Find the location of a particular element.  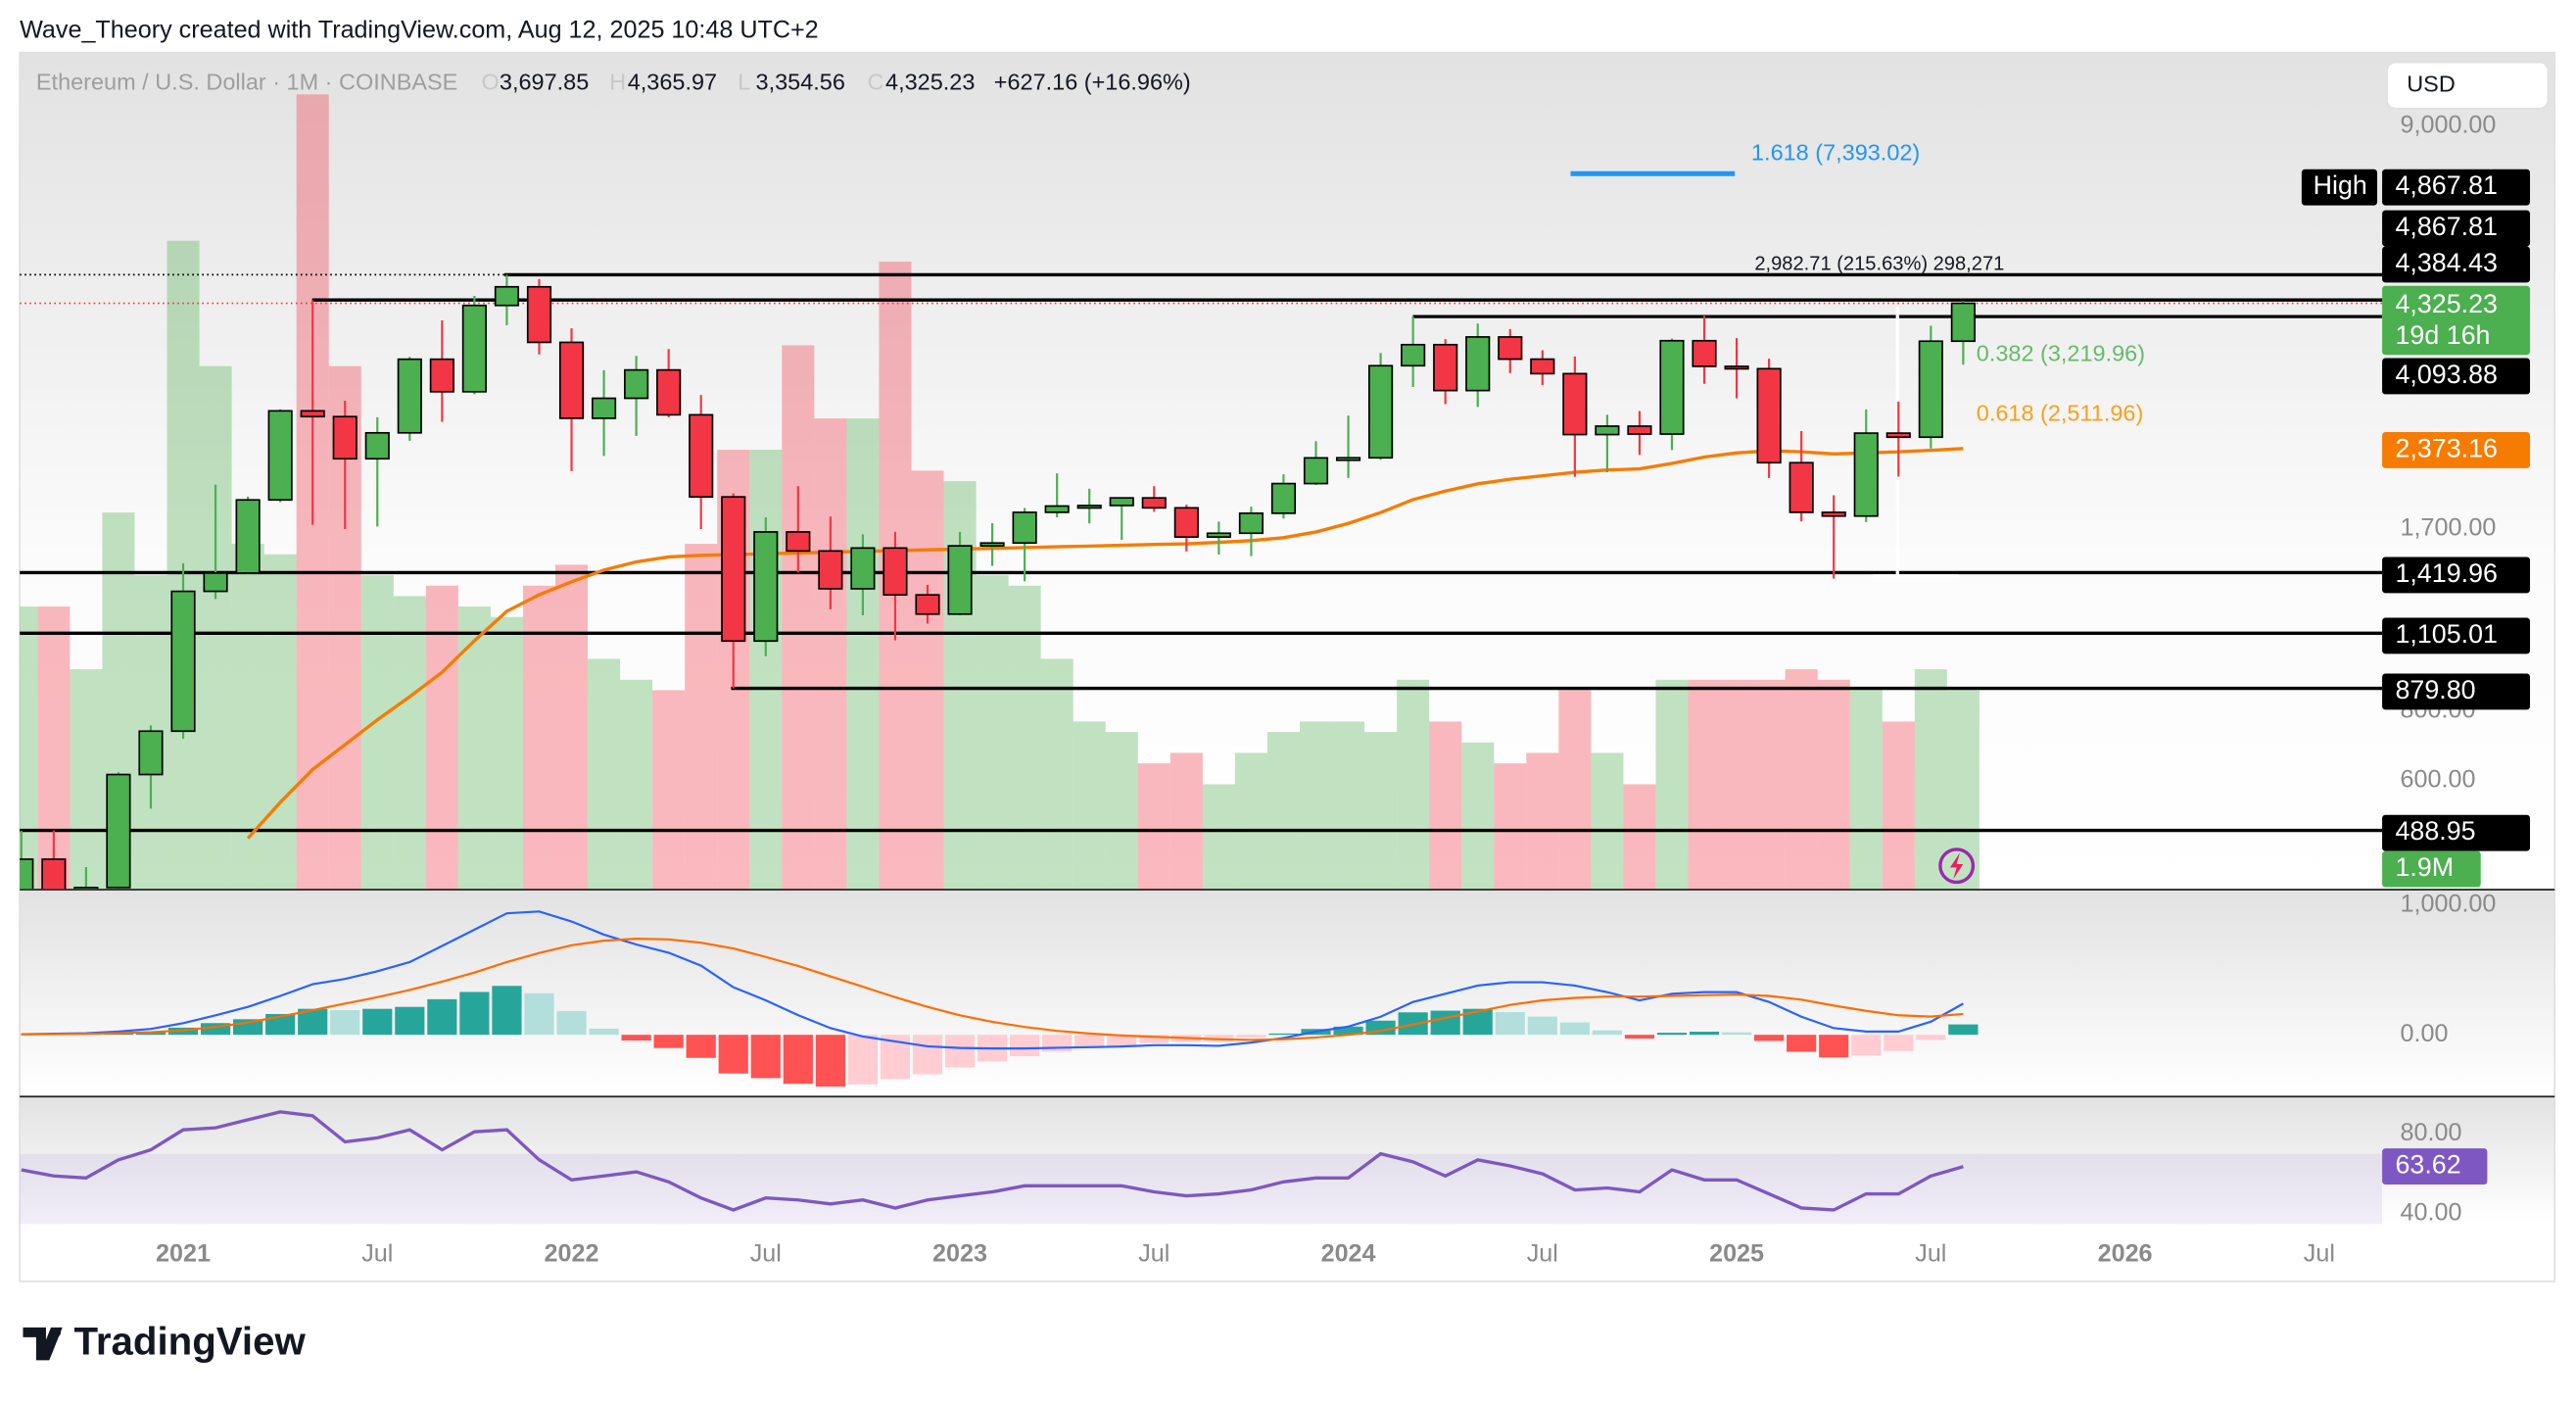

rsi-tick-label: 80.00 is located at coordinates (2431, 1133).